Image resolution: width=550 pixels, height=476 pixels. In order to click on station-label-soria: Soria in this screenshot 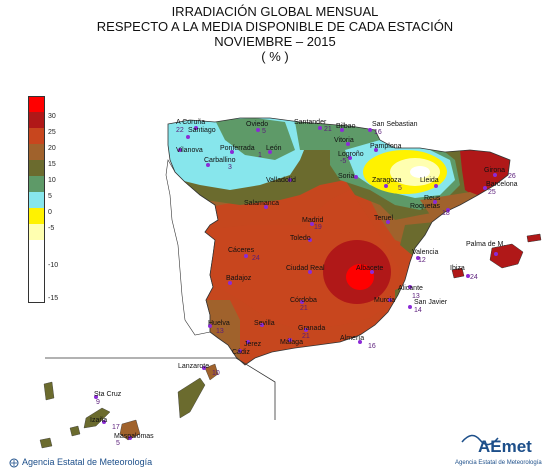, I will do `click(346, 176)`.